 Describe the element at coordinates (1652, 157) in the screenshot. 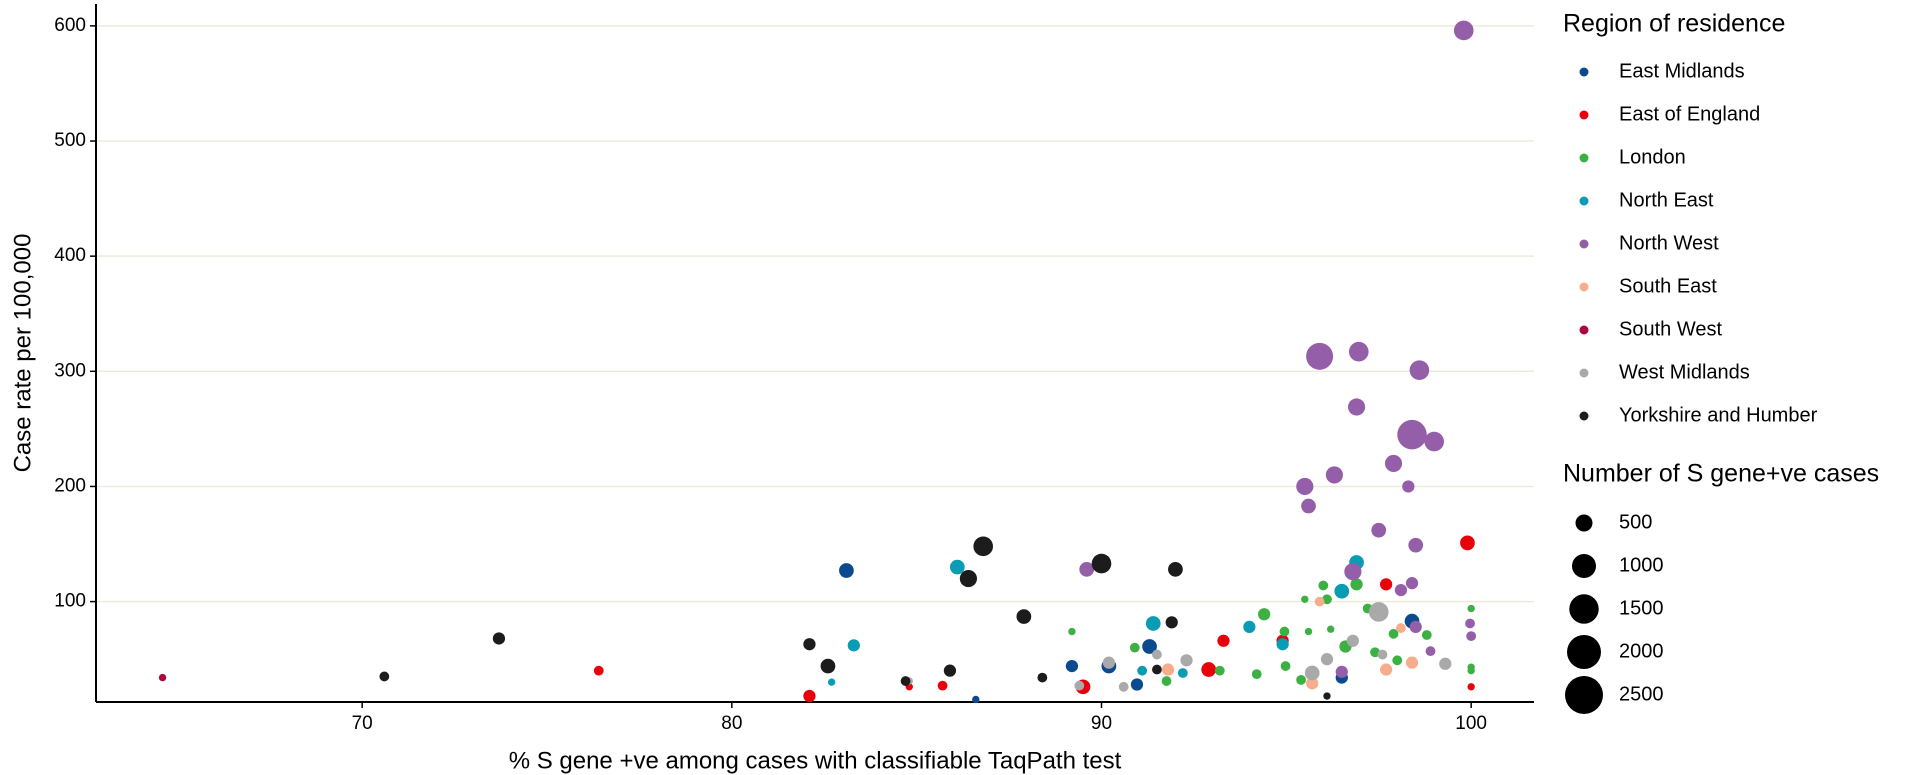

I see `legend-label: London` at that location.